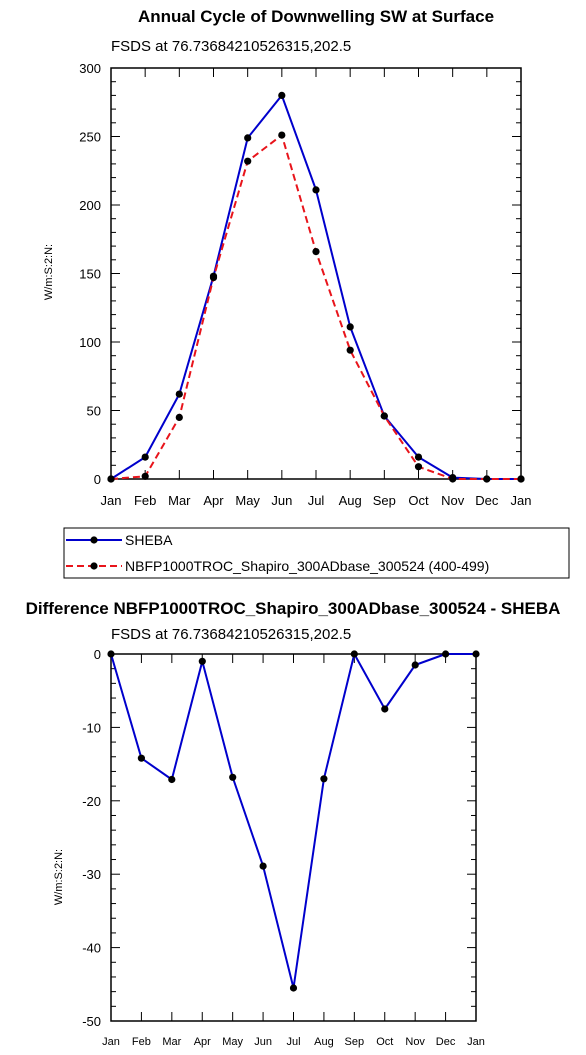  What do you see at coordinates (91, 727) in the screenshot?
I see `y-tick-label: -10` at bounding box center [91, 727].